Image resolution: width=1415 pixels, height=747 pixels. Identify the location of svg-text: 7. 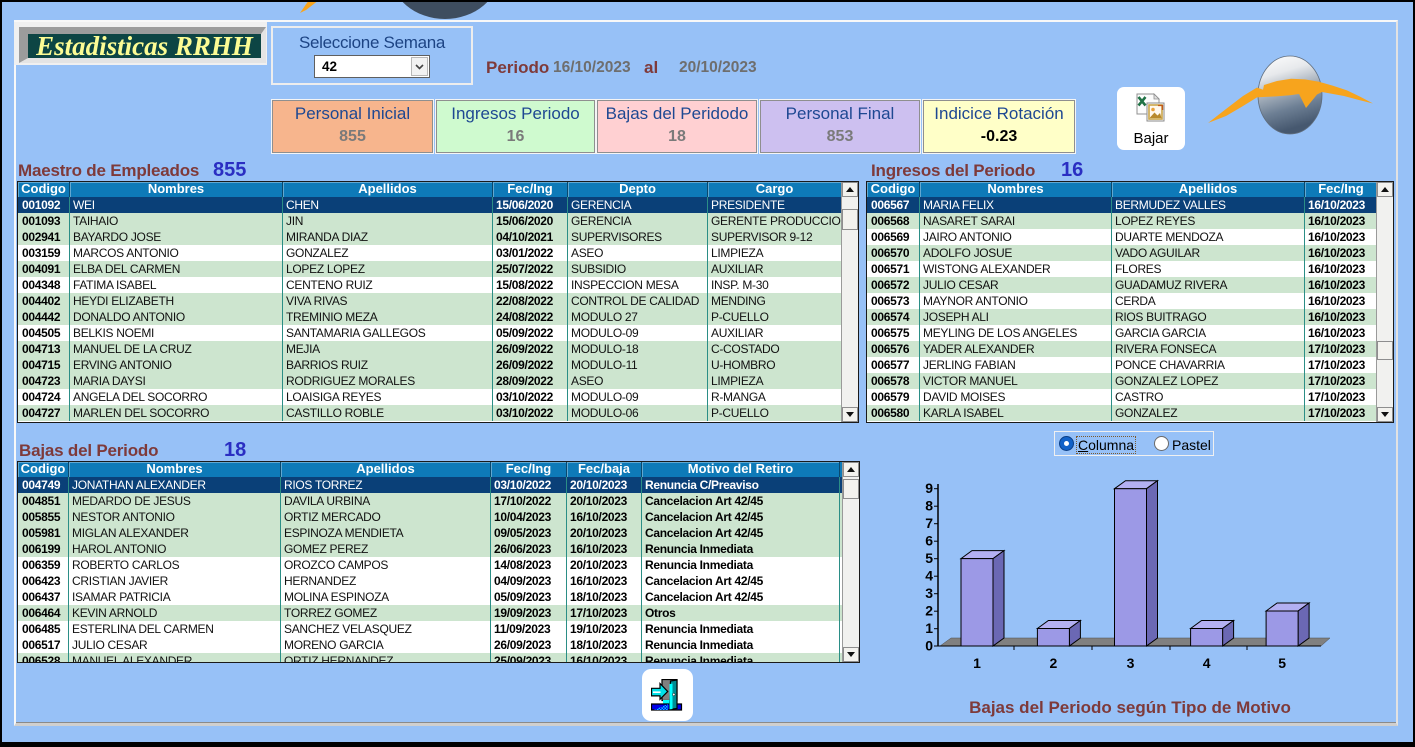
(929, 523).